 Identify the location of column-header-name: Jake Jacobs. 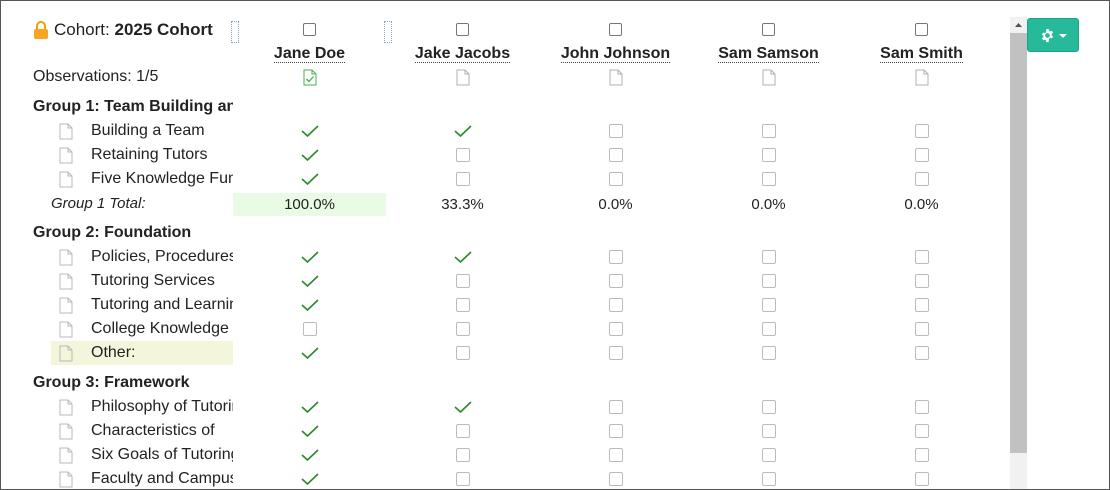
(462, 54).